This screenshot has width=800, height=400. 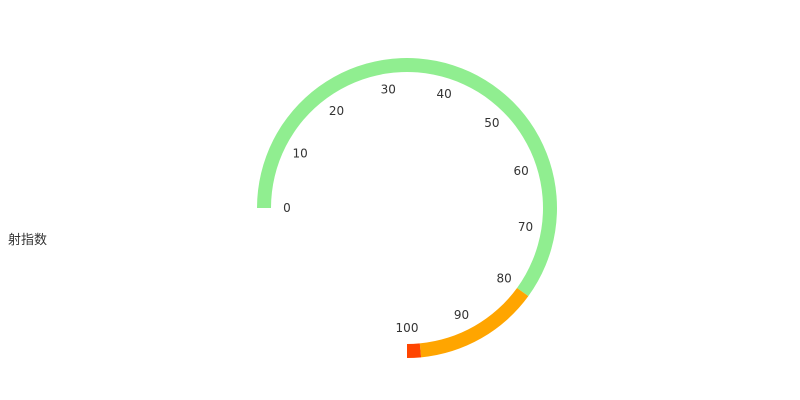 I want to click on tick-label-50: 50, so click(x=491, y=123).